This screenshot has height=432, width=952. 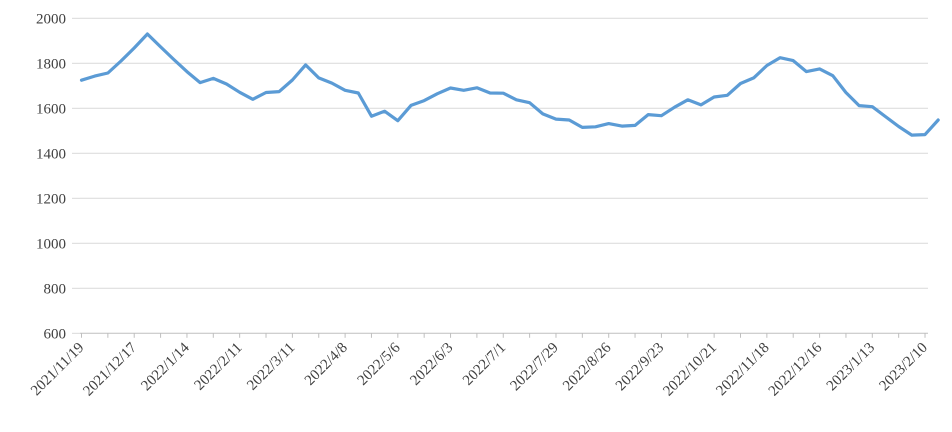 What do you see at coordinates (51, 19) in the screenshot?
I see `y-axis-label: 2000` at bounding box center [51, 19].